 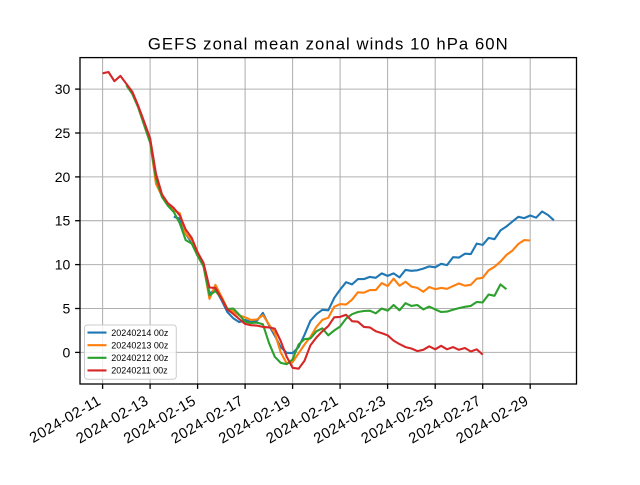 What do you see at coordinates (63, 177) in the screenshot?
I see `svg-text: 20` at bounding box center [63, 177].